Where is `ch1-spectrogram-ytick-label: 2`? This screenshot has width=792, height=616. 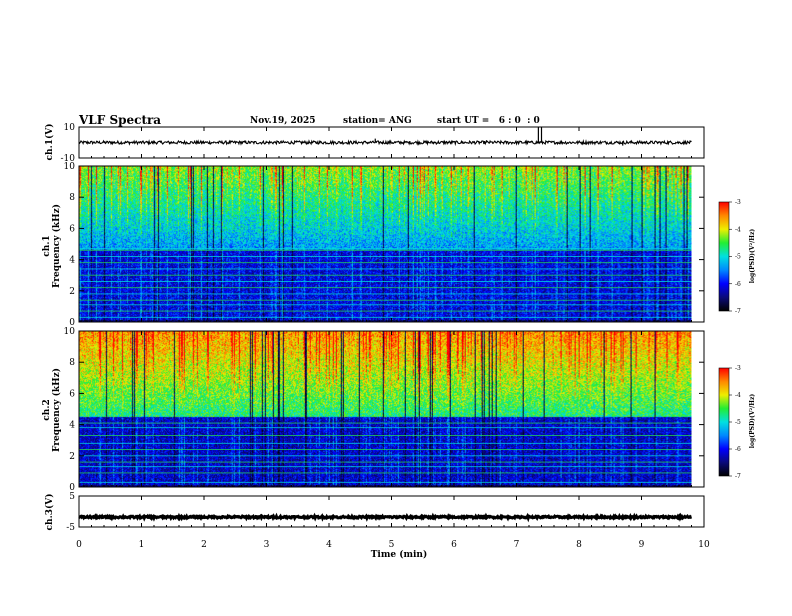 ch1-spectrogram-ytick-label: 2 is located at coordinates (72, 292).